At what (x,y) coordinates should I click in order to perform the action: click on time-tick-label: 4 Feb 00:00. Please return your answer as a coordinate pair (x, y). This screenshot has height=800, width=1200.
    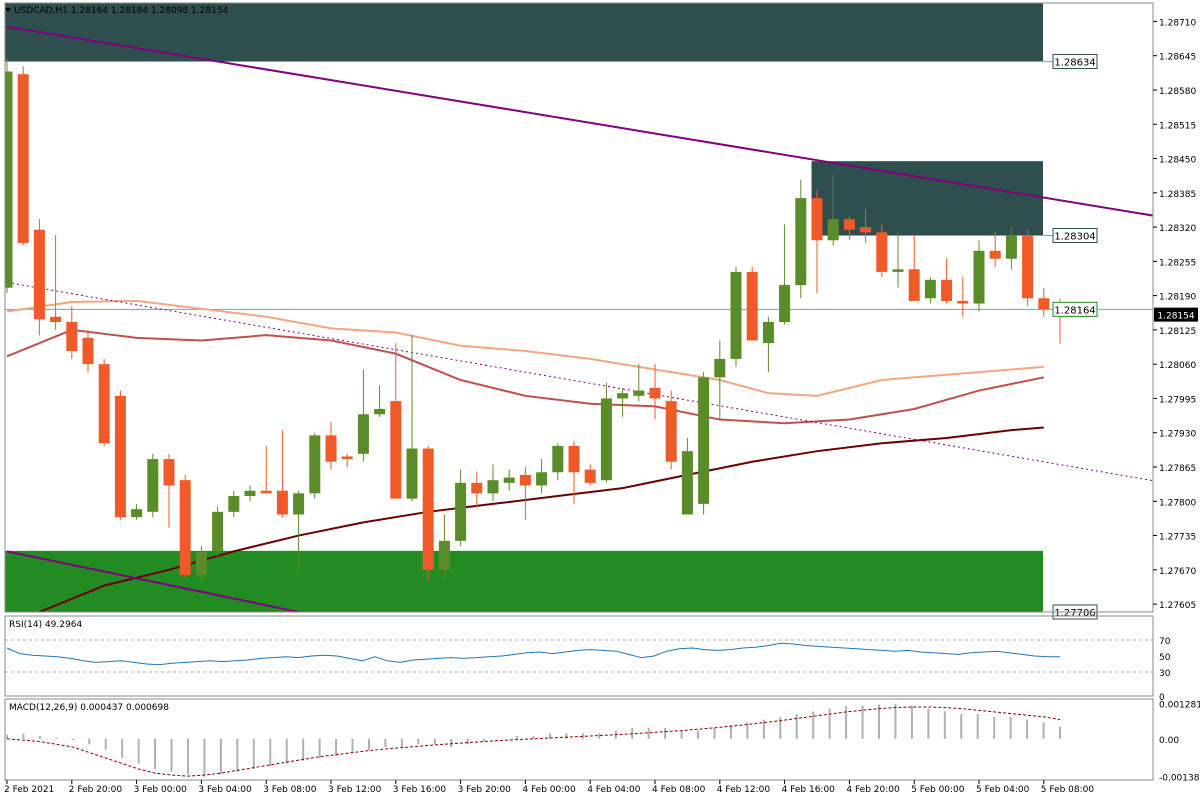
    Looking at the image, I should click on (549, 790).